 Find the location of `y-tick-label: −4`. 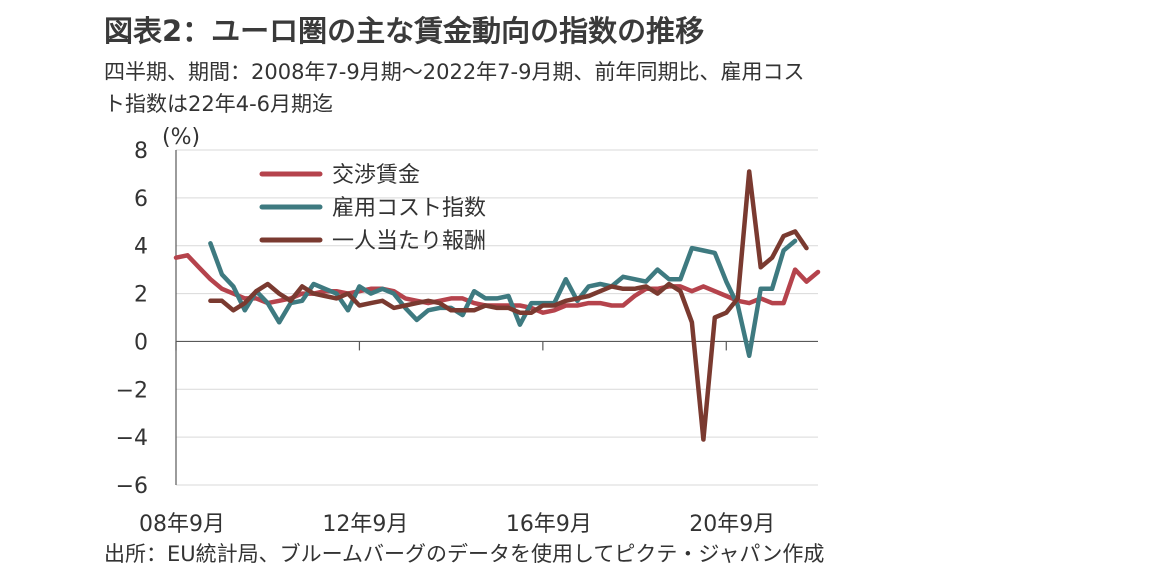

y-tick-label: −4 is located at coordinates (132, 438).